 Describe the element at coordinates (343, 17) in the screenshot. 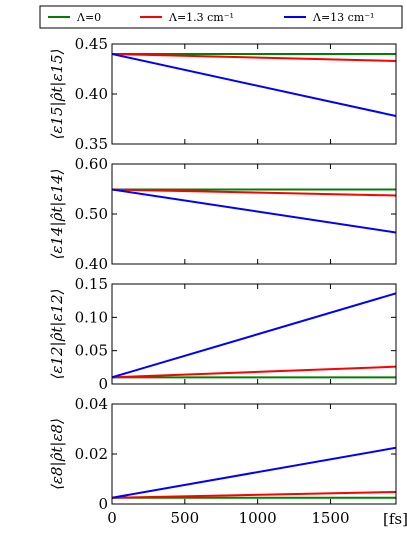

I see `legend-label: Λ=13 cm⁻¹` at that location.